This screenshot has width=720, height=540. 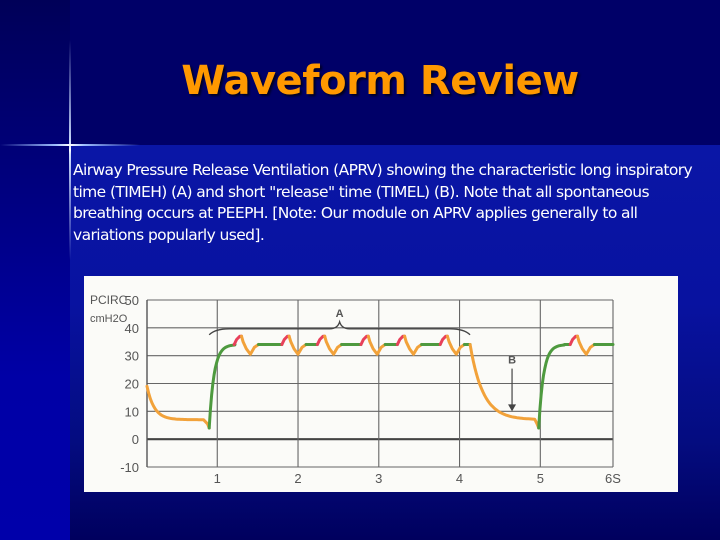 I want to click on x-tick-label: 1, so click(x=217, y=478).